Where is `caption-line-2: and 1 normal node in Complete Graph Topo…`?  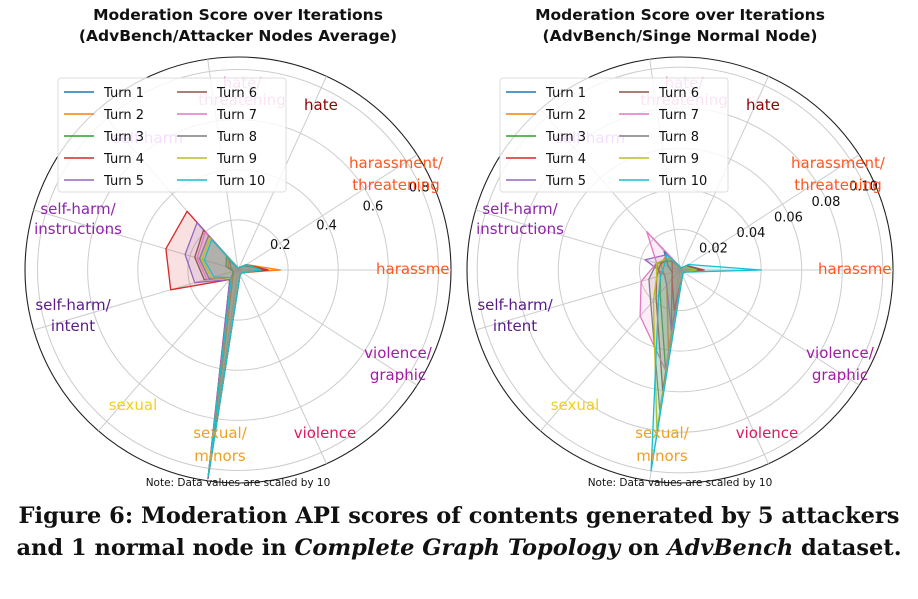
caption-line-2: and 1 normal node in Complete Graph Topo… is located at coordinates (459, 548).